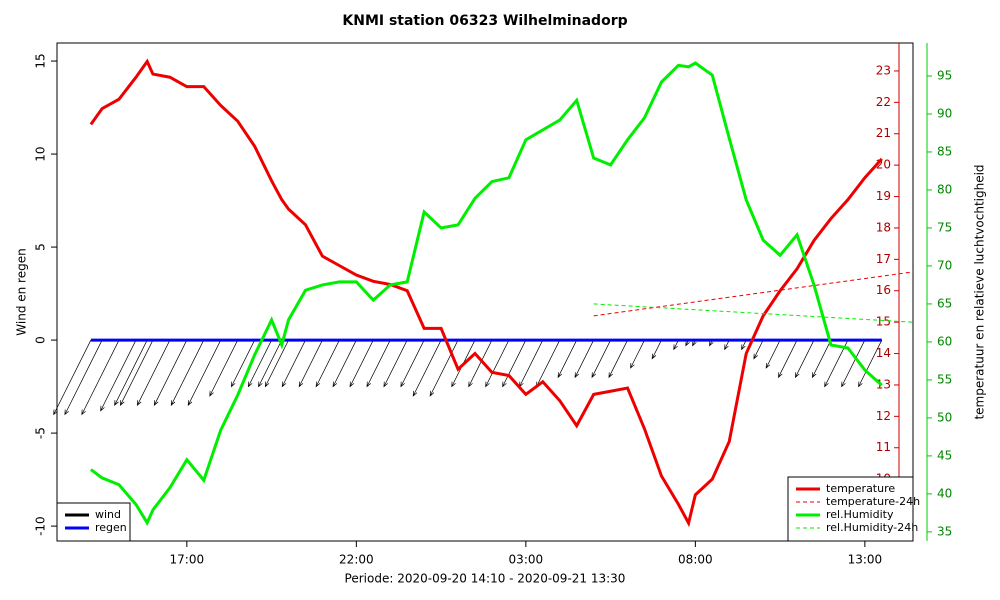 This screenshot has height=600, width=1000. Describe the element at coordinates (944, 113) in the screenshot. I see `y3-tick-label: 90` at that location.